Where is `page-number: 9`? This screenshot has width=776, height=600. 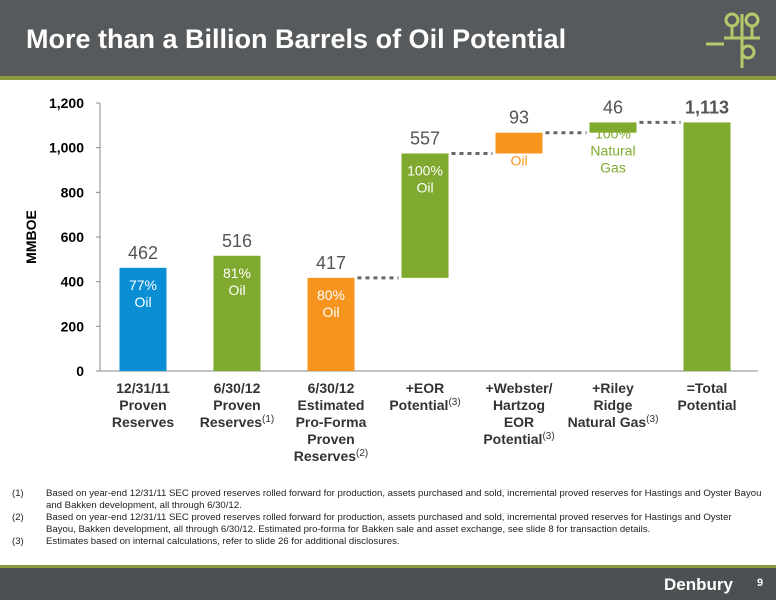 page-number: 9 is located at coordinates (760, 583).